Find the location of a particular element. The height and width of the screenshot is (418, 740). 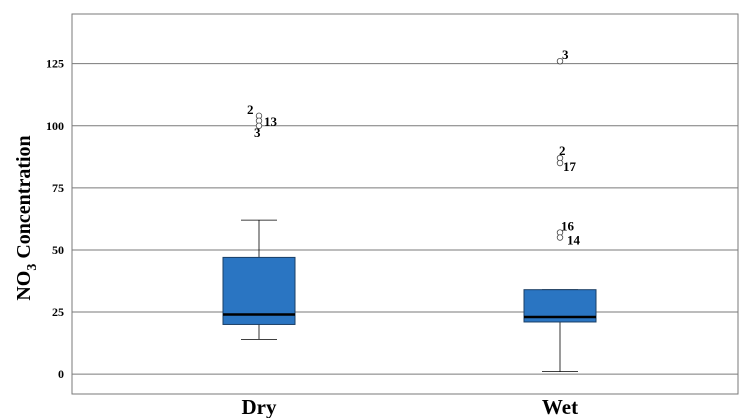

x-category-label: Dry is located at coordinates (259, 406).